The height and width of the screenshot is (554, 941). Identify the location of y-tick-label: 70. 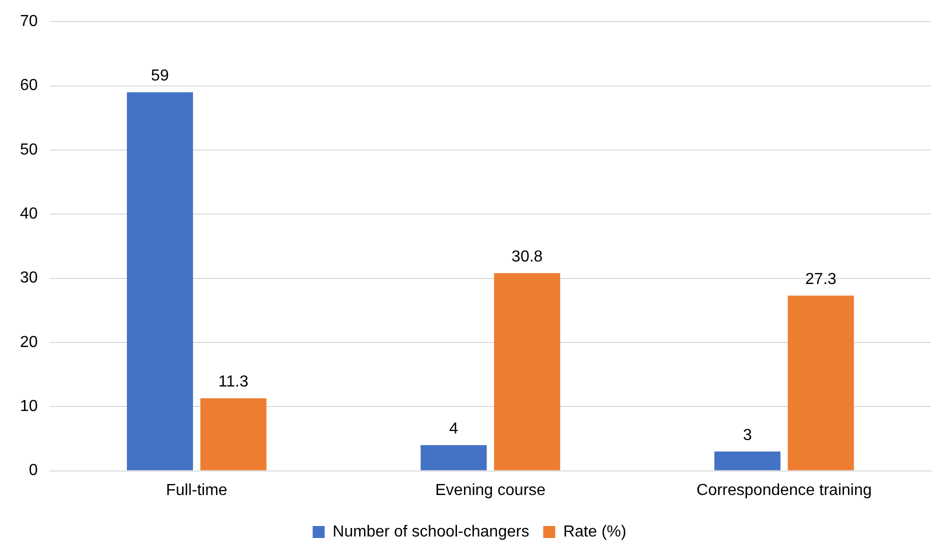
(29, 21).